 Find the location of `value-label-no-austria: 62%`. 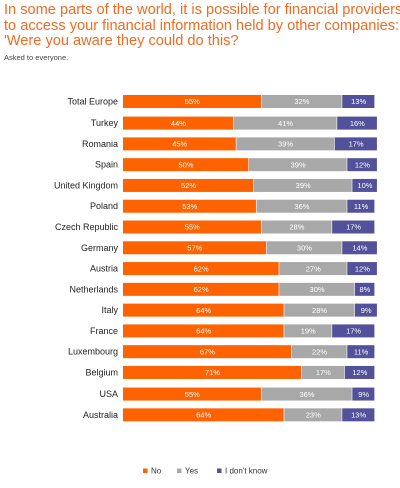

value-label-no-austria: 62% is located at coordinates (201, 268).